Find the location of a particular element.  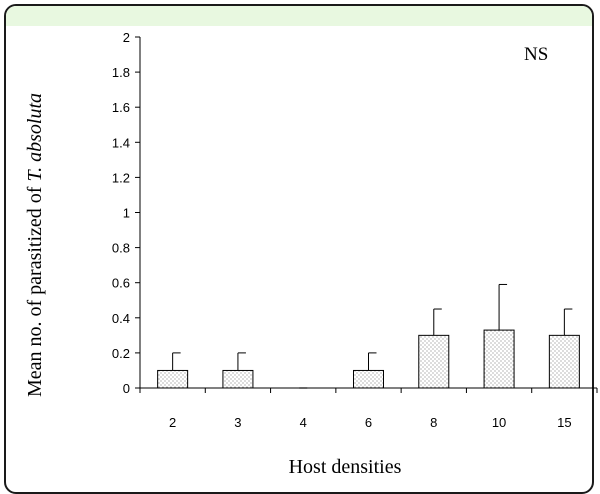

y-tick-label: 0.2 is located at coordinates (121, 353).